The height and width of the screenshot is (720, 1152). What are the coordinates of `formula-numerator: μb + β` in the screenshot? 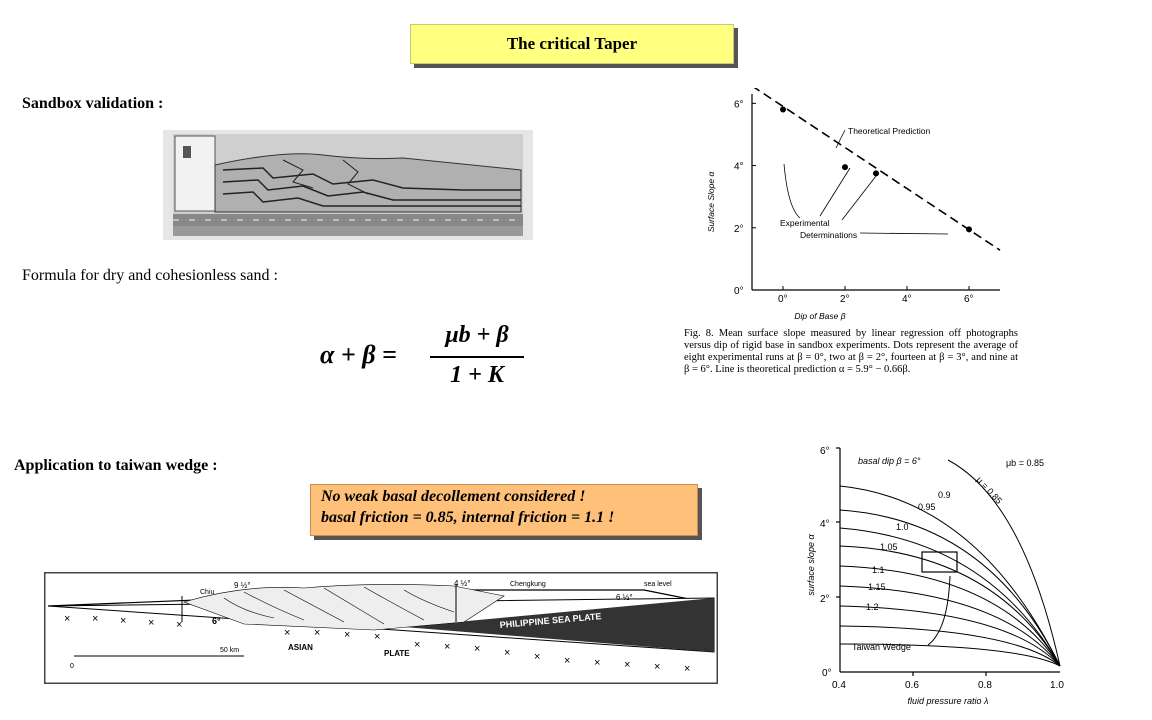 It's located at (477, 335).